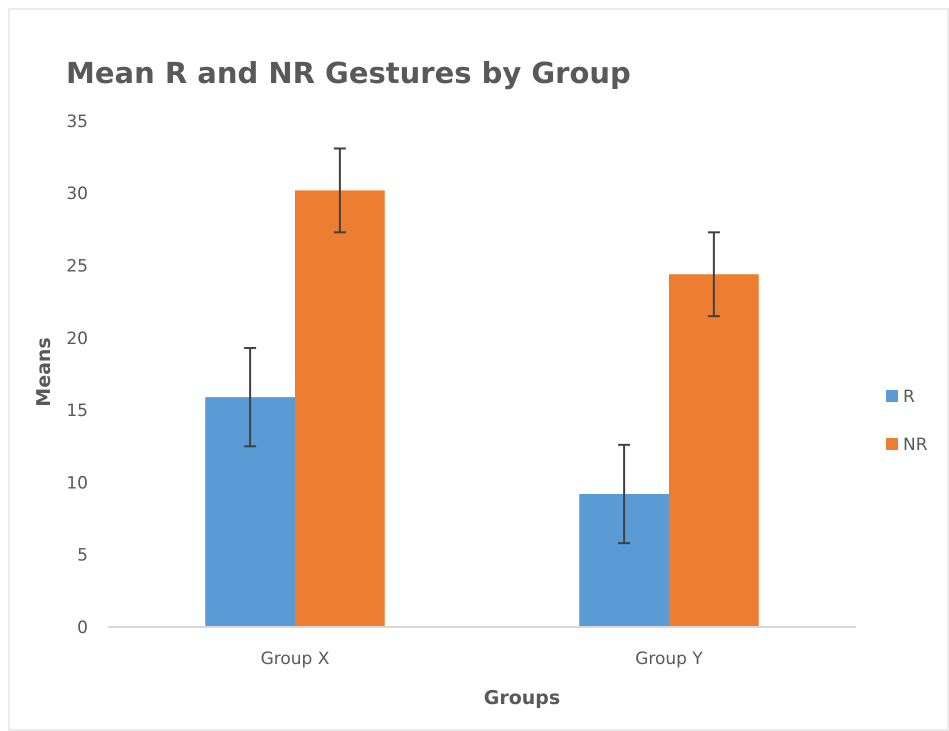 This screenshot has width=949, height=731. Describe the element at coordinates (77, 194) in the screenshot. I see `y-tick-label: 30` at that location.